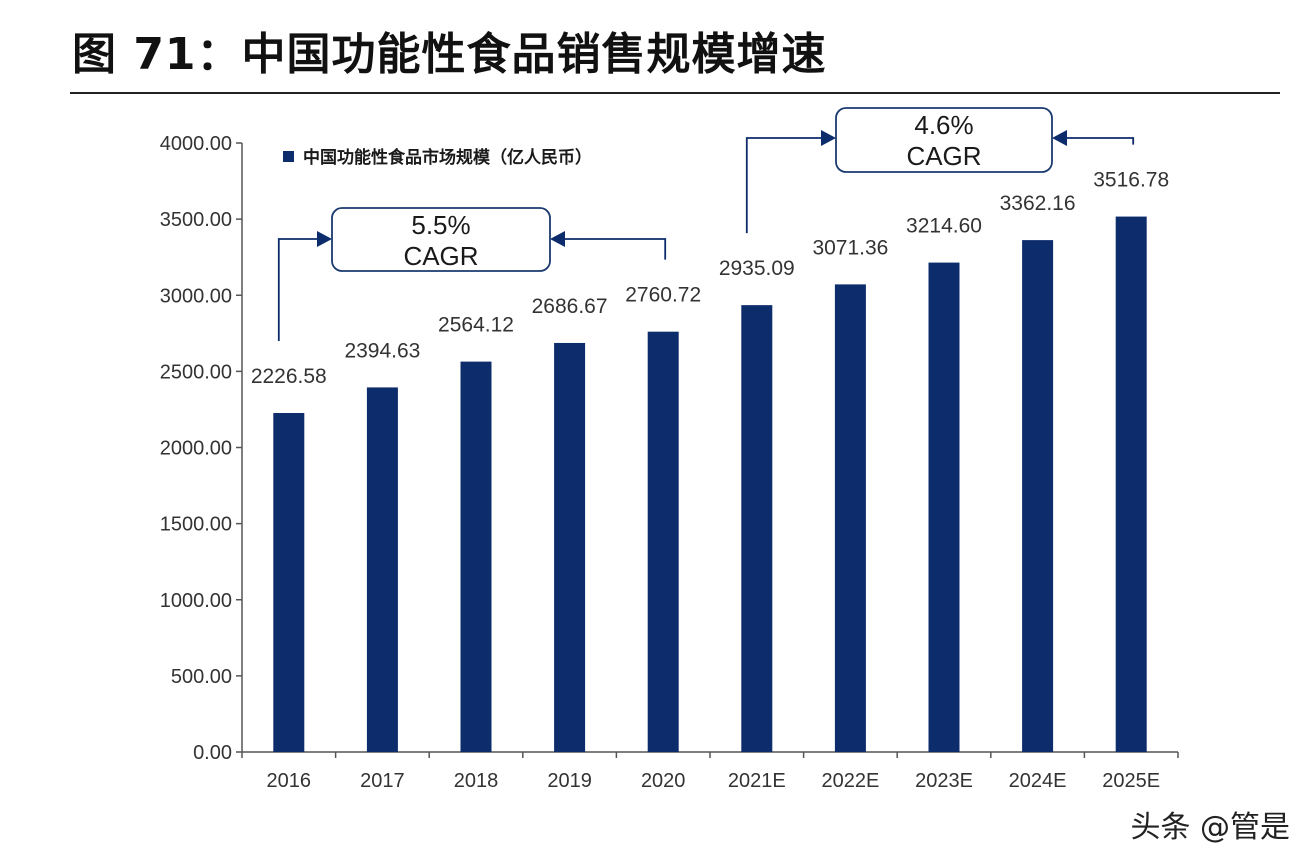 This screenshot has width=1314, height=858. Describe the element at coordinates (569, 781) in the screenshot. I see `x-tick-label: 2019` at that location.